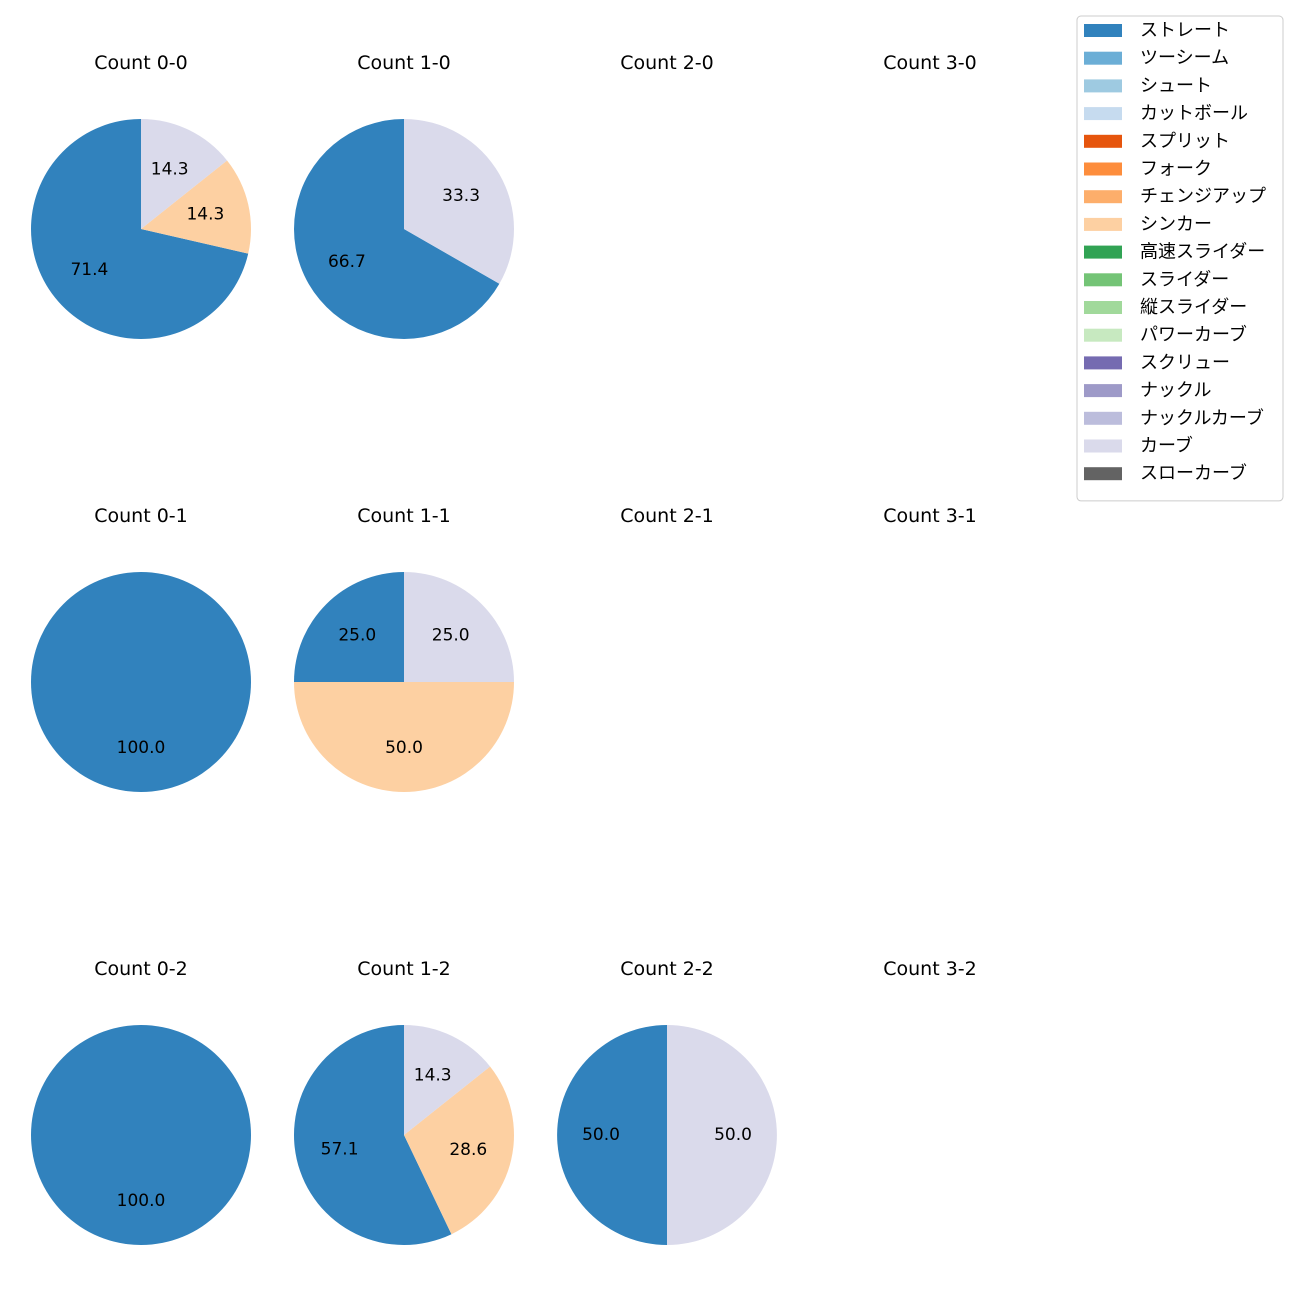 This screenshot has height=1300, width=1300. What do you see at coordinates (1176, 85) in the screenshot?
I see `legend-label: シュート` at bounding box center [1176, 85].